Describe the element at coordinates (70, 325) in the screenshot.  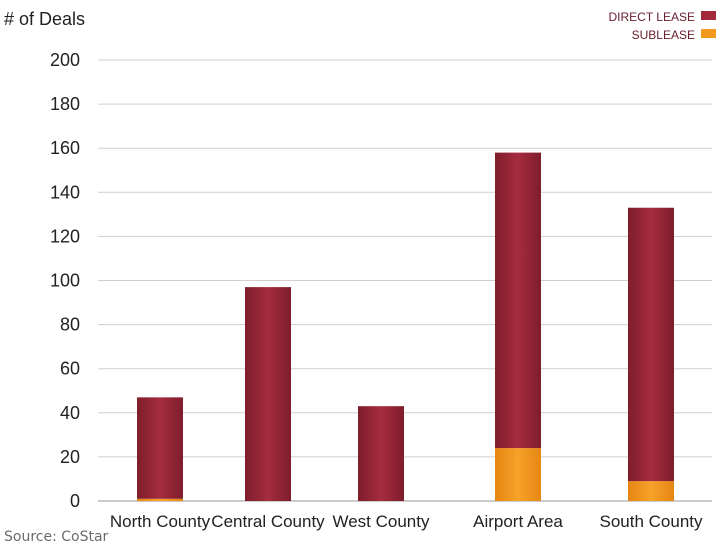
I see `y-tick-label: 80` at that location.